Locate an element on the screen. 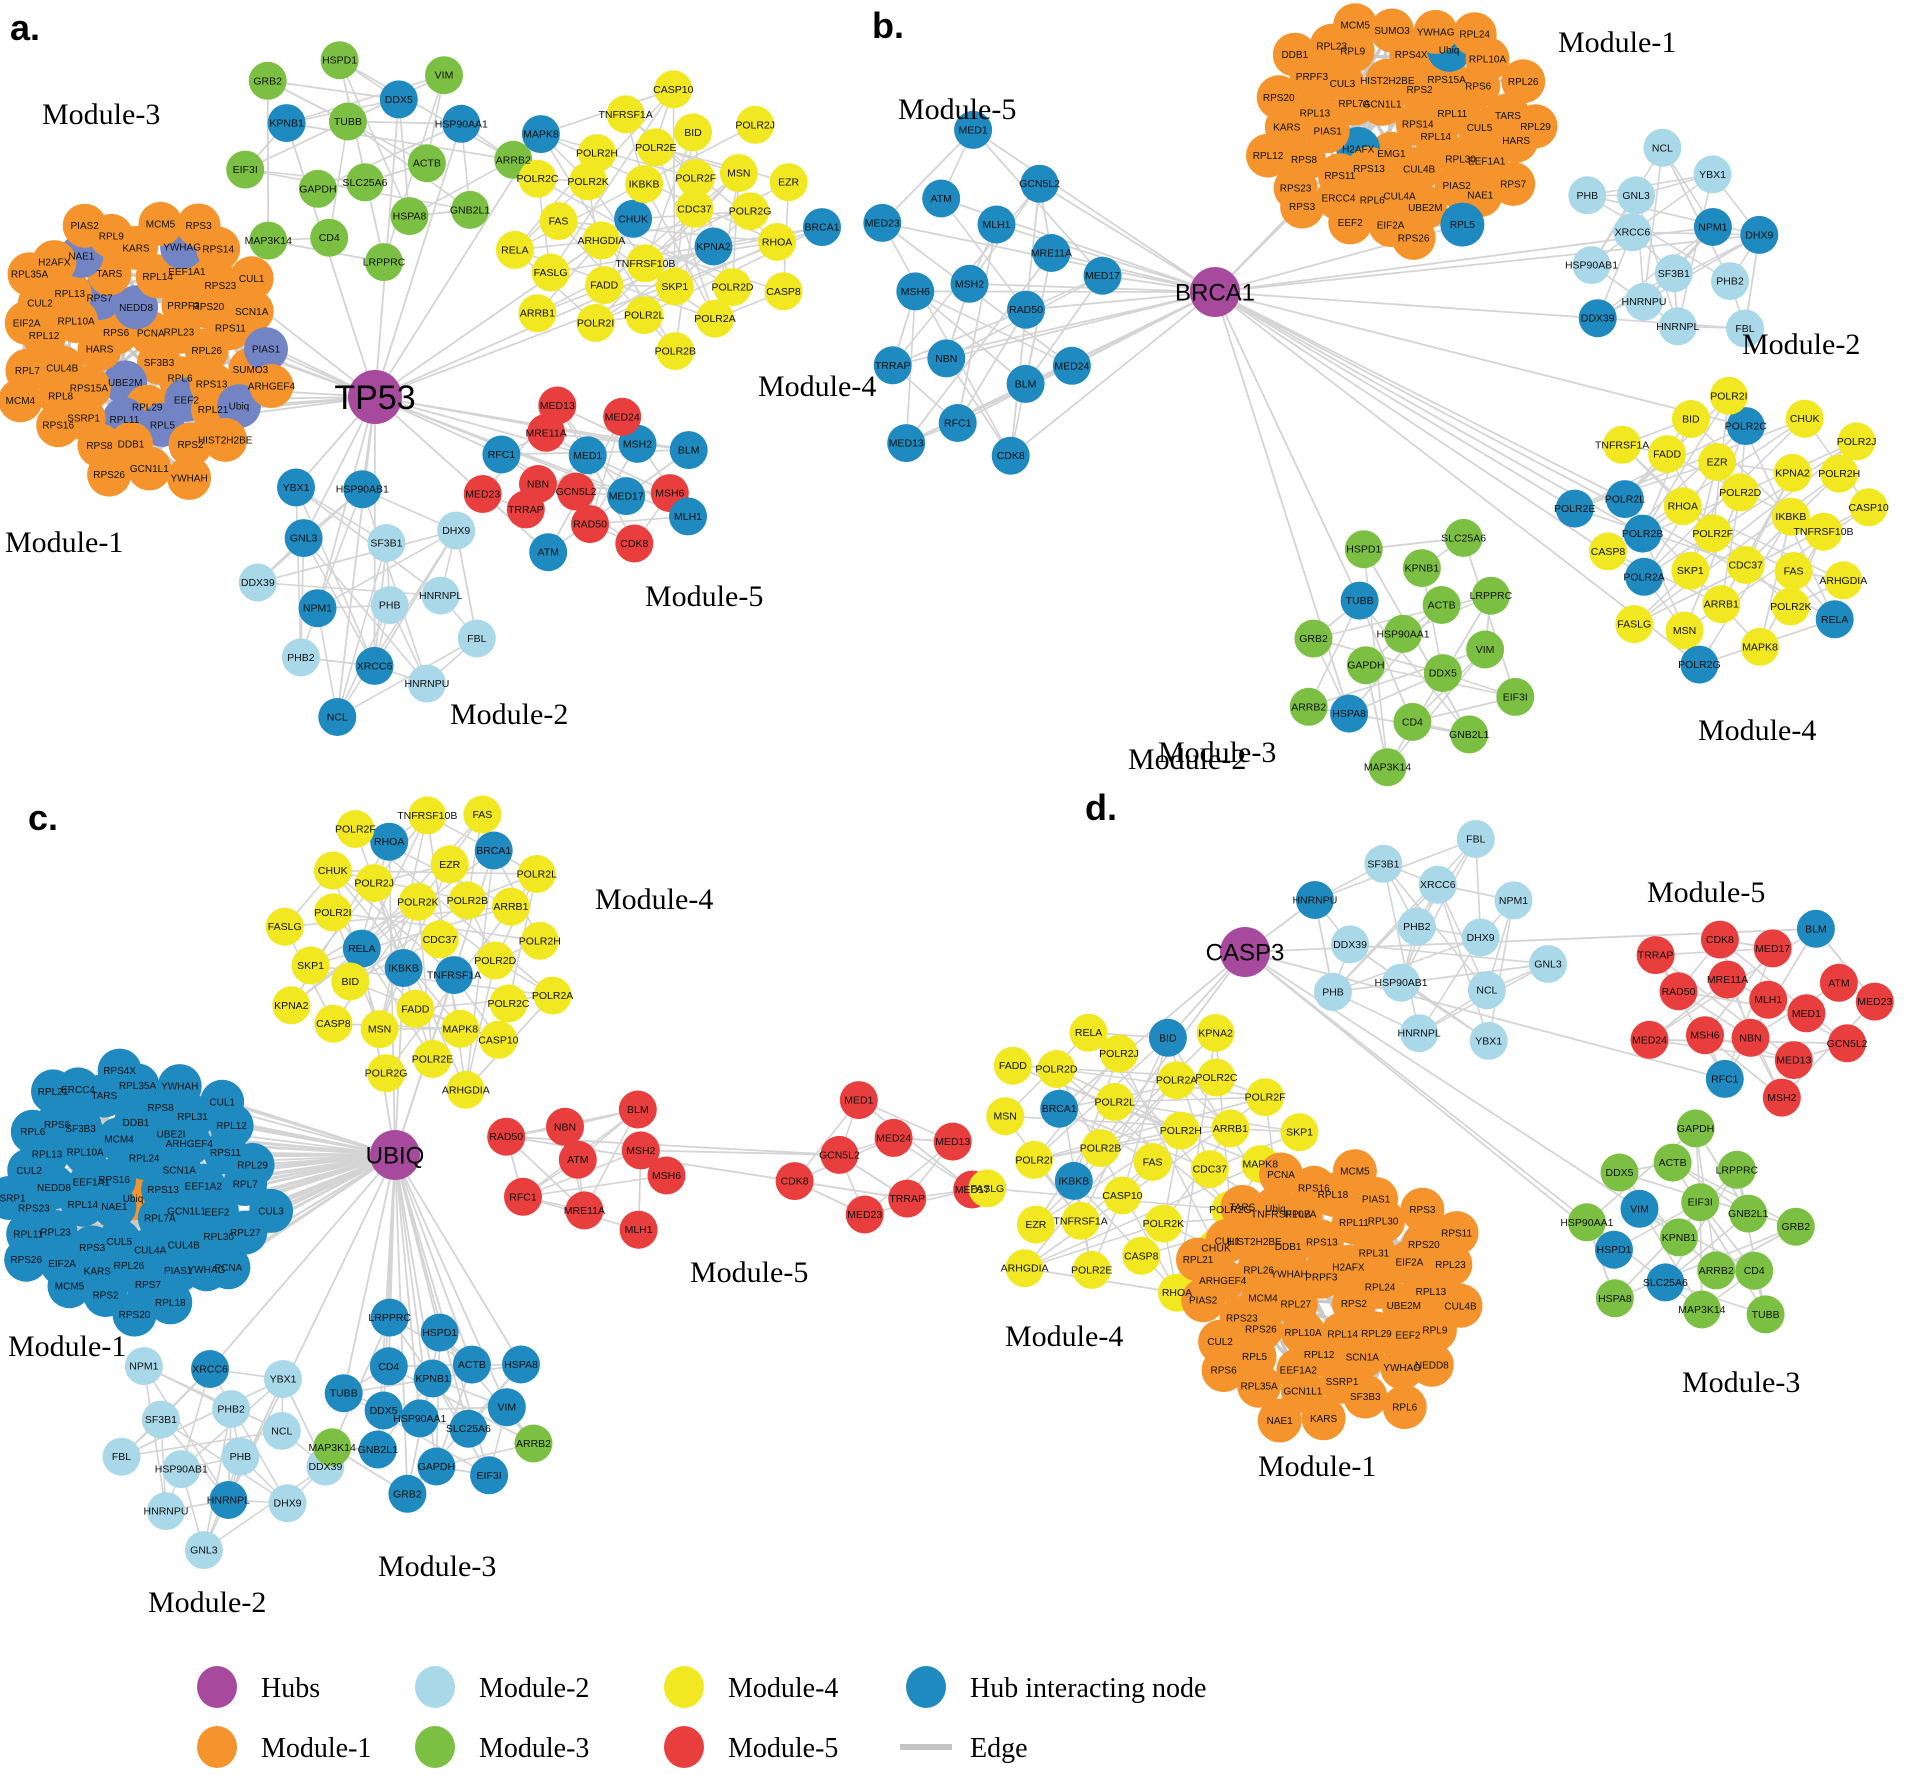  protein-node-label: KPNA2 is located at coordinates (291, 1006).